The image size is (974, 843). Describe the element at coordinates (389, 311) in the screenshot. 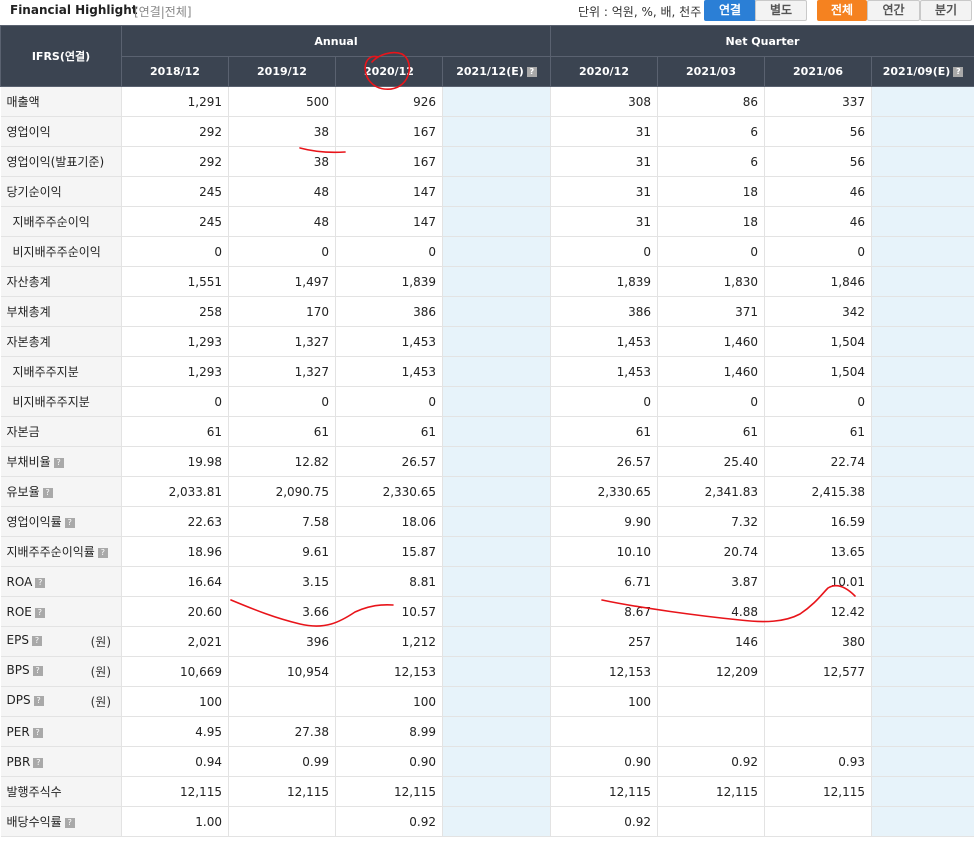

I see `table-cell: 386` at that location.